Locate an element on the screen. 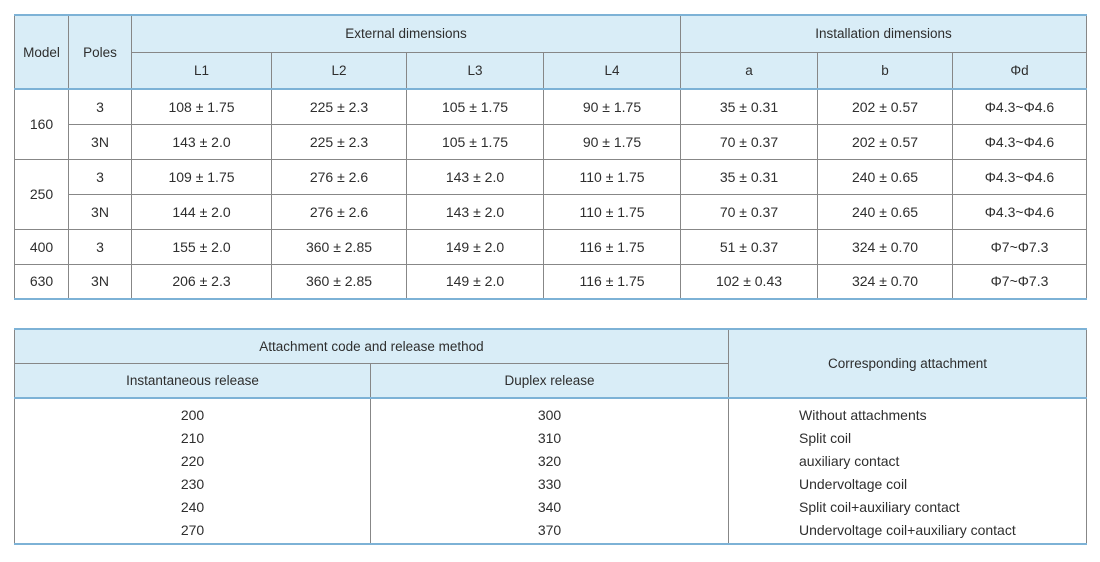 The image size is (1100, 562). duplex-codes-cell: 300 310 320 330 340 370 is located at coordinates (549, 471).